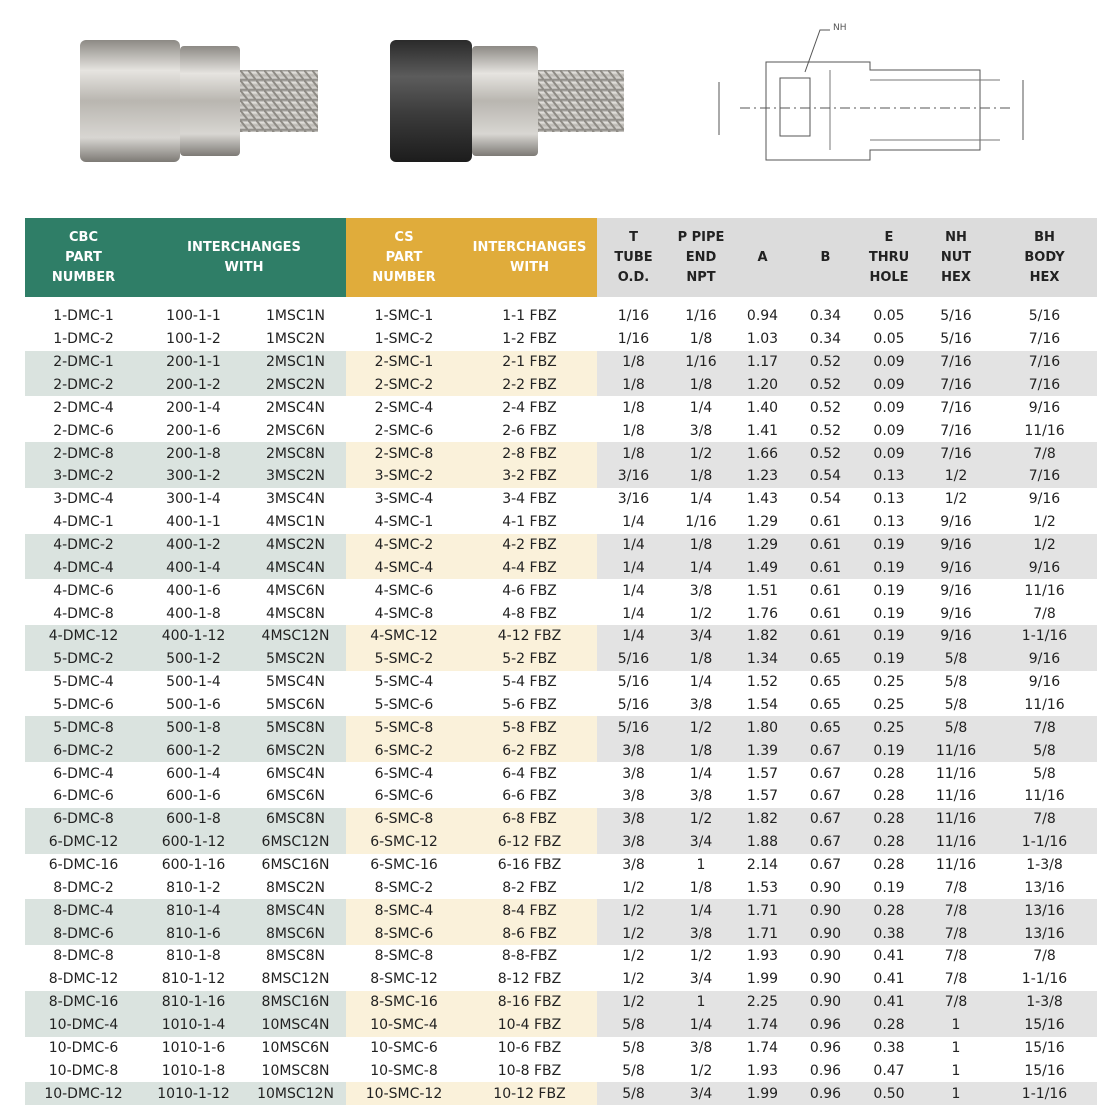 The image size is (1115, 1115). Describe the element at coordinates (404, 257) in the screenshot. I see `header-line: PART` at that location.